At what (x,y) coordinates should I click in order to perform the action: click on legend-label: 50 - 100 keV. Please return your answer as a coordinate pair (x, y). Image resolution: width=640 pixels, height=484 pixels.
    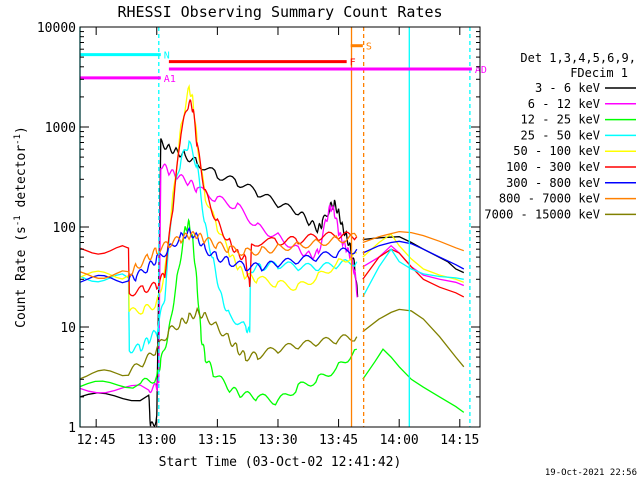
    Looking at the image, I should click on (556, 151).